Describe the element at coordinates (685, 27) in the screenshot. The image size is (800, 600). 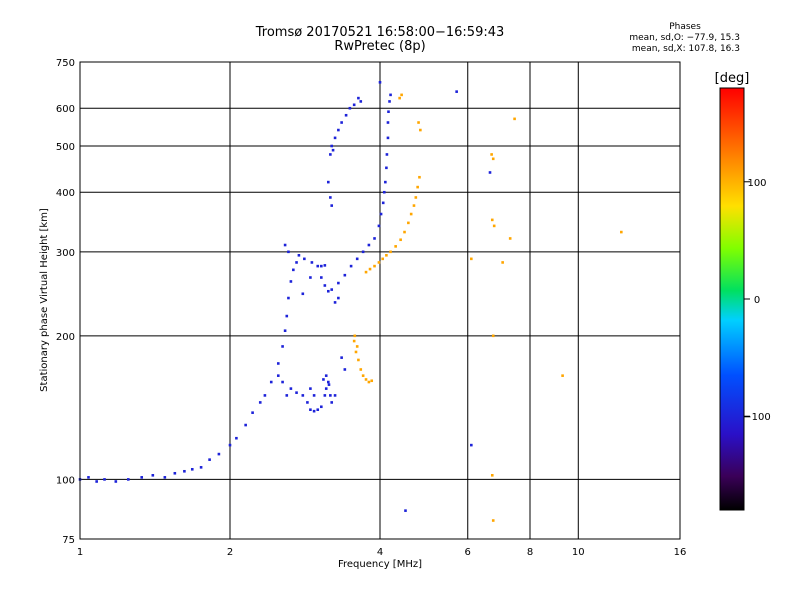
I see `phase-summary-header: Phases` at that location.